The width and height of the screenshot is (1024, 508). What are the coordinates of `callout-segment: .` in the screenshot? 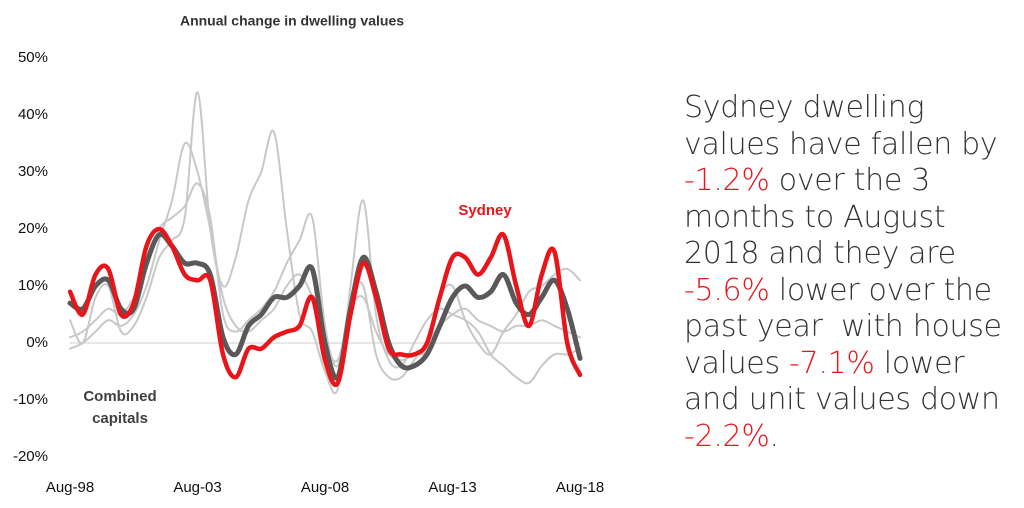 It's located at (774, 436).